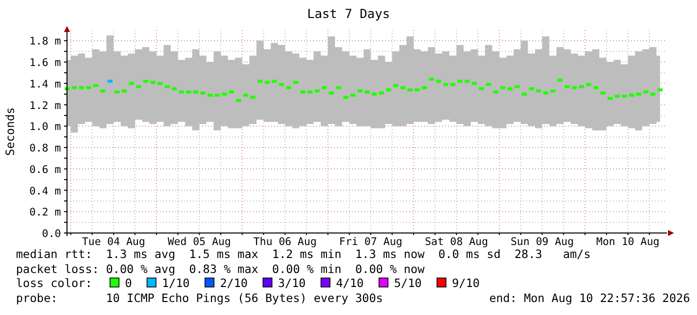 The height and width of the screenshot is (315, 697). Describe the element at coordinates (370, 242) in the screenshot. I see `x-tick-label: Fri 07 Aug` at that location.